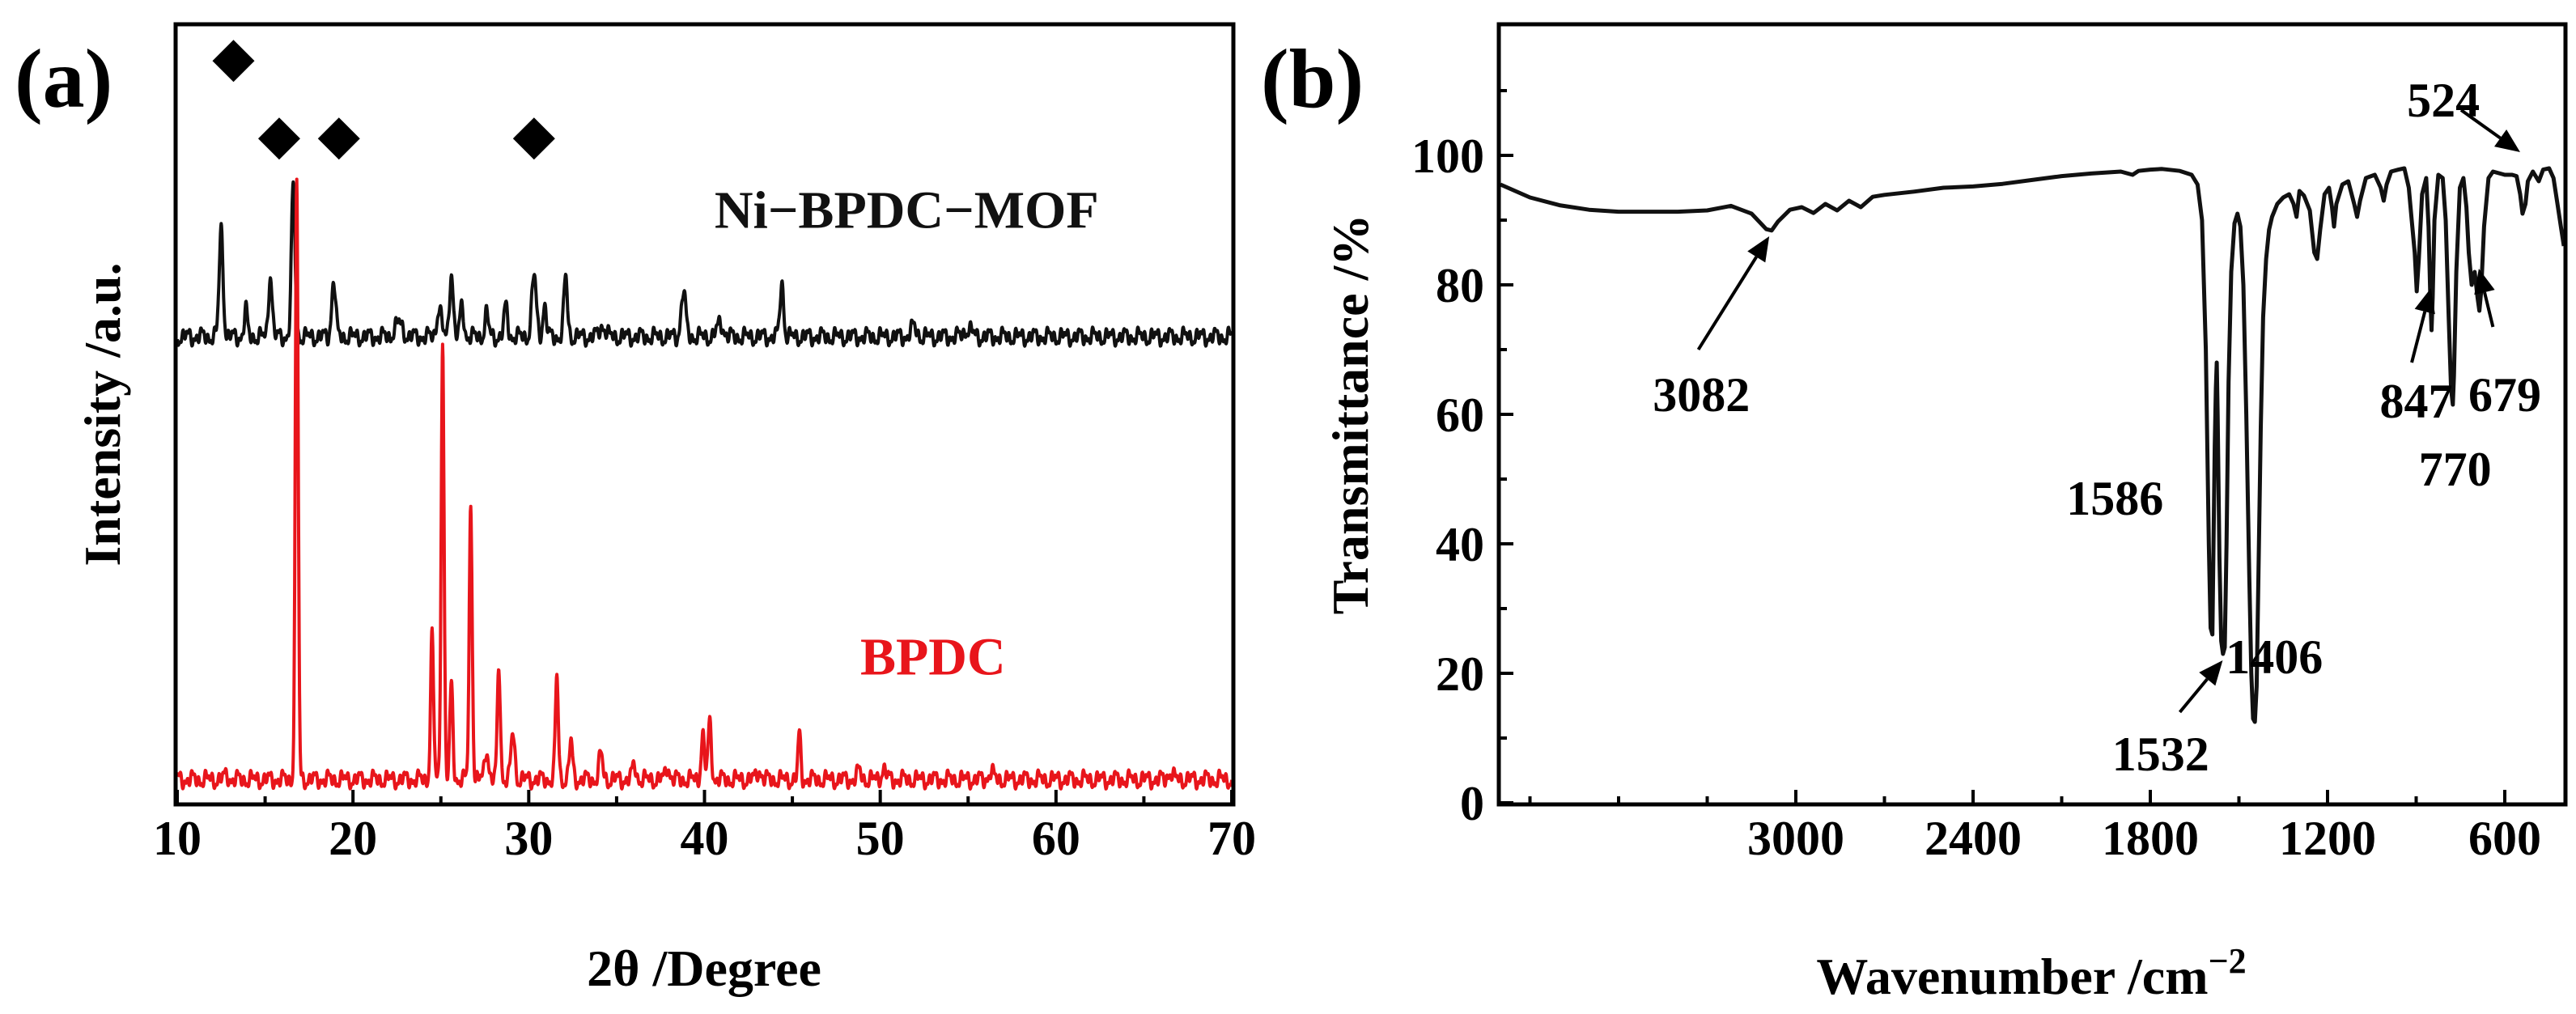 This screenshot has width=2576, height=1014. I want to click on peak-label-847: 847, so click(2416, 401).